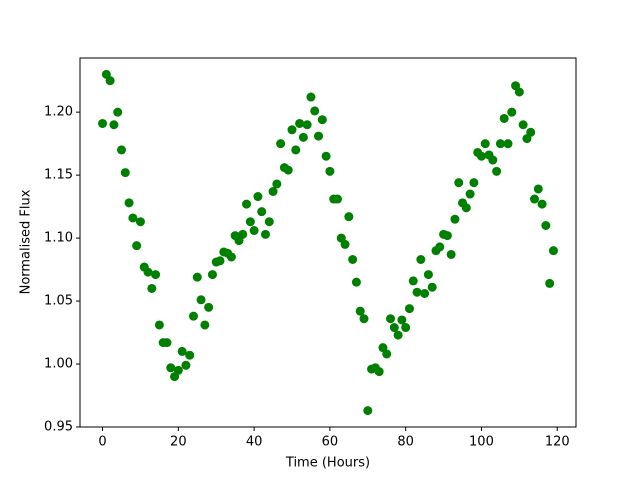  What do you see at coordinates (557, 442) in the screenshot?
I see `x-tick-label: 120` at bounding box center [557, 442].